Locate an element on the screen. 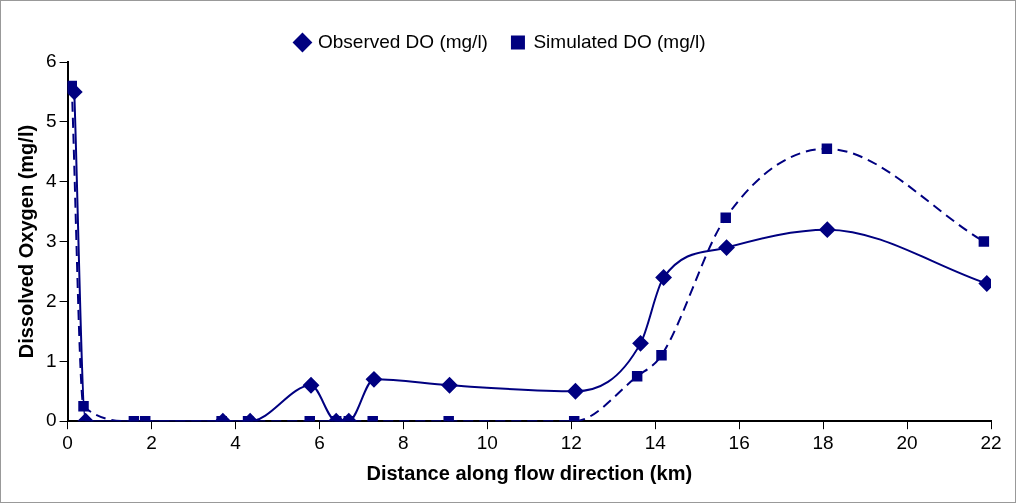 The image size is (1016, 503). x-axis-title: Distance along flow direction (km) is located at coordinates (529, 472).